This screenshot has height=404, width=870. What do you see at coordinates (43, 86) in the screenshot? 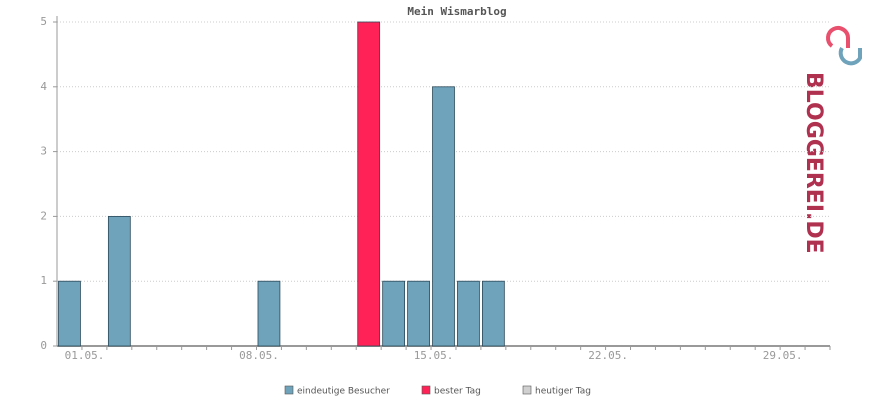
I see `y-tick-label: 4` at bounding box center [43, 86].